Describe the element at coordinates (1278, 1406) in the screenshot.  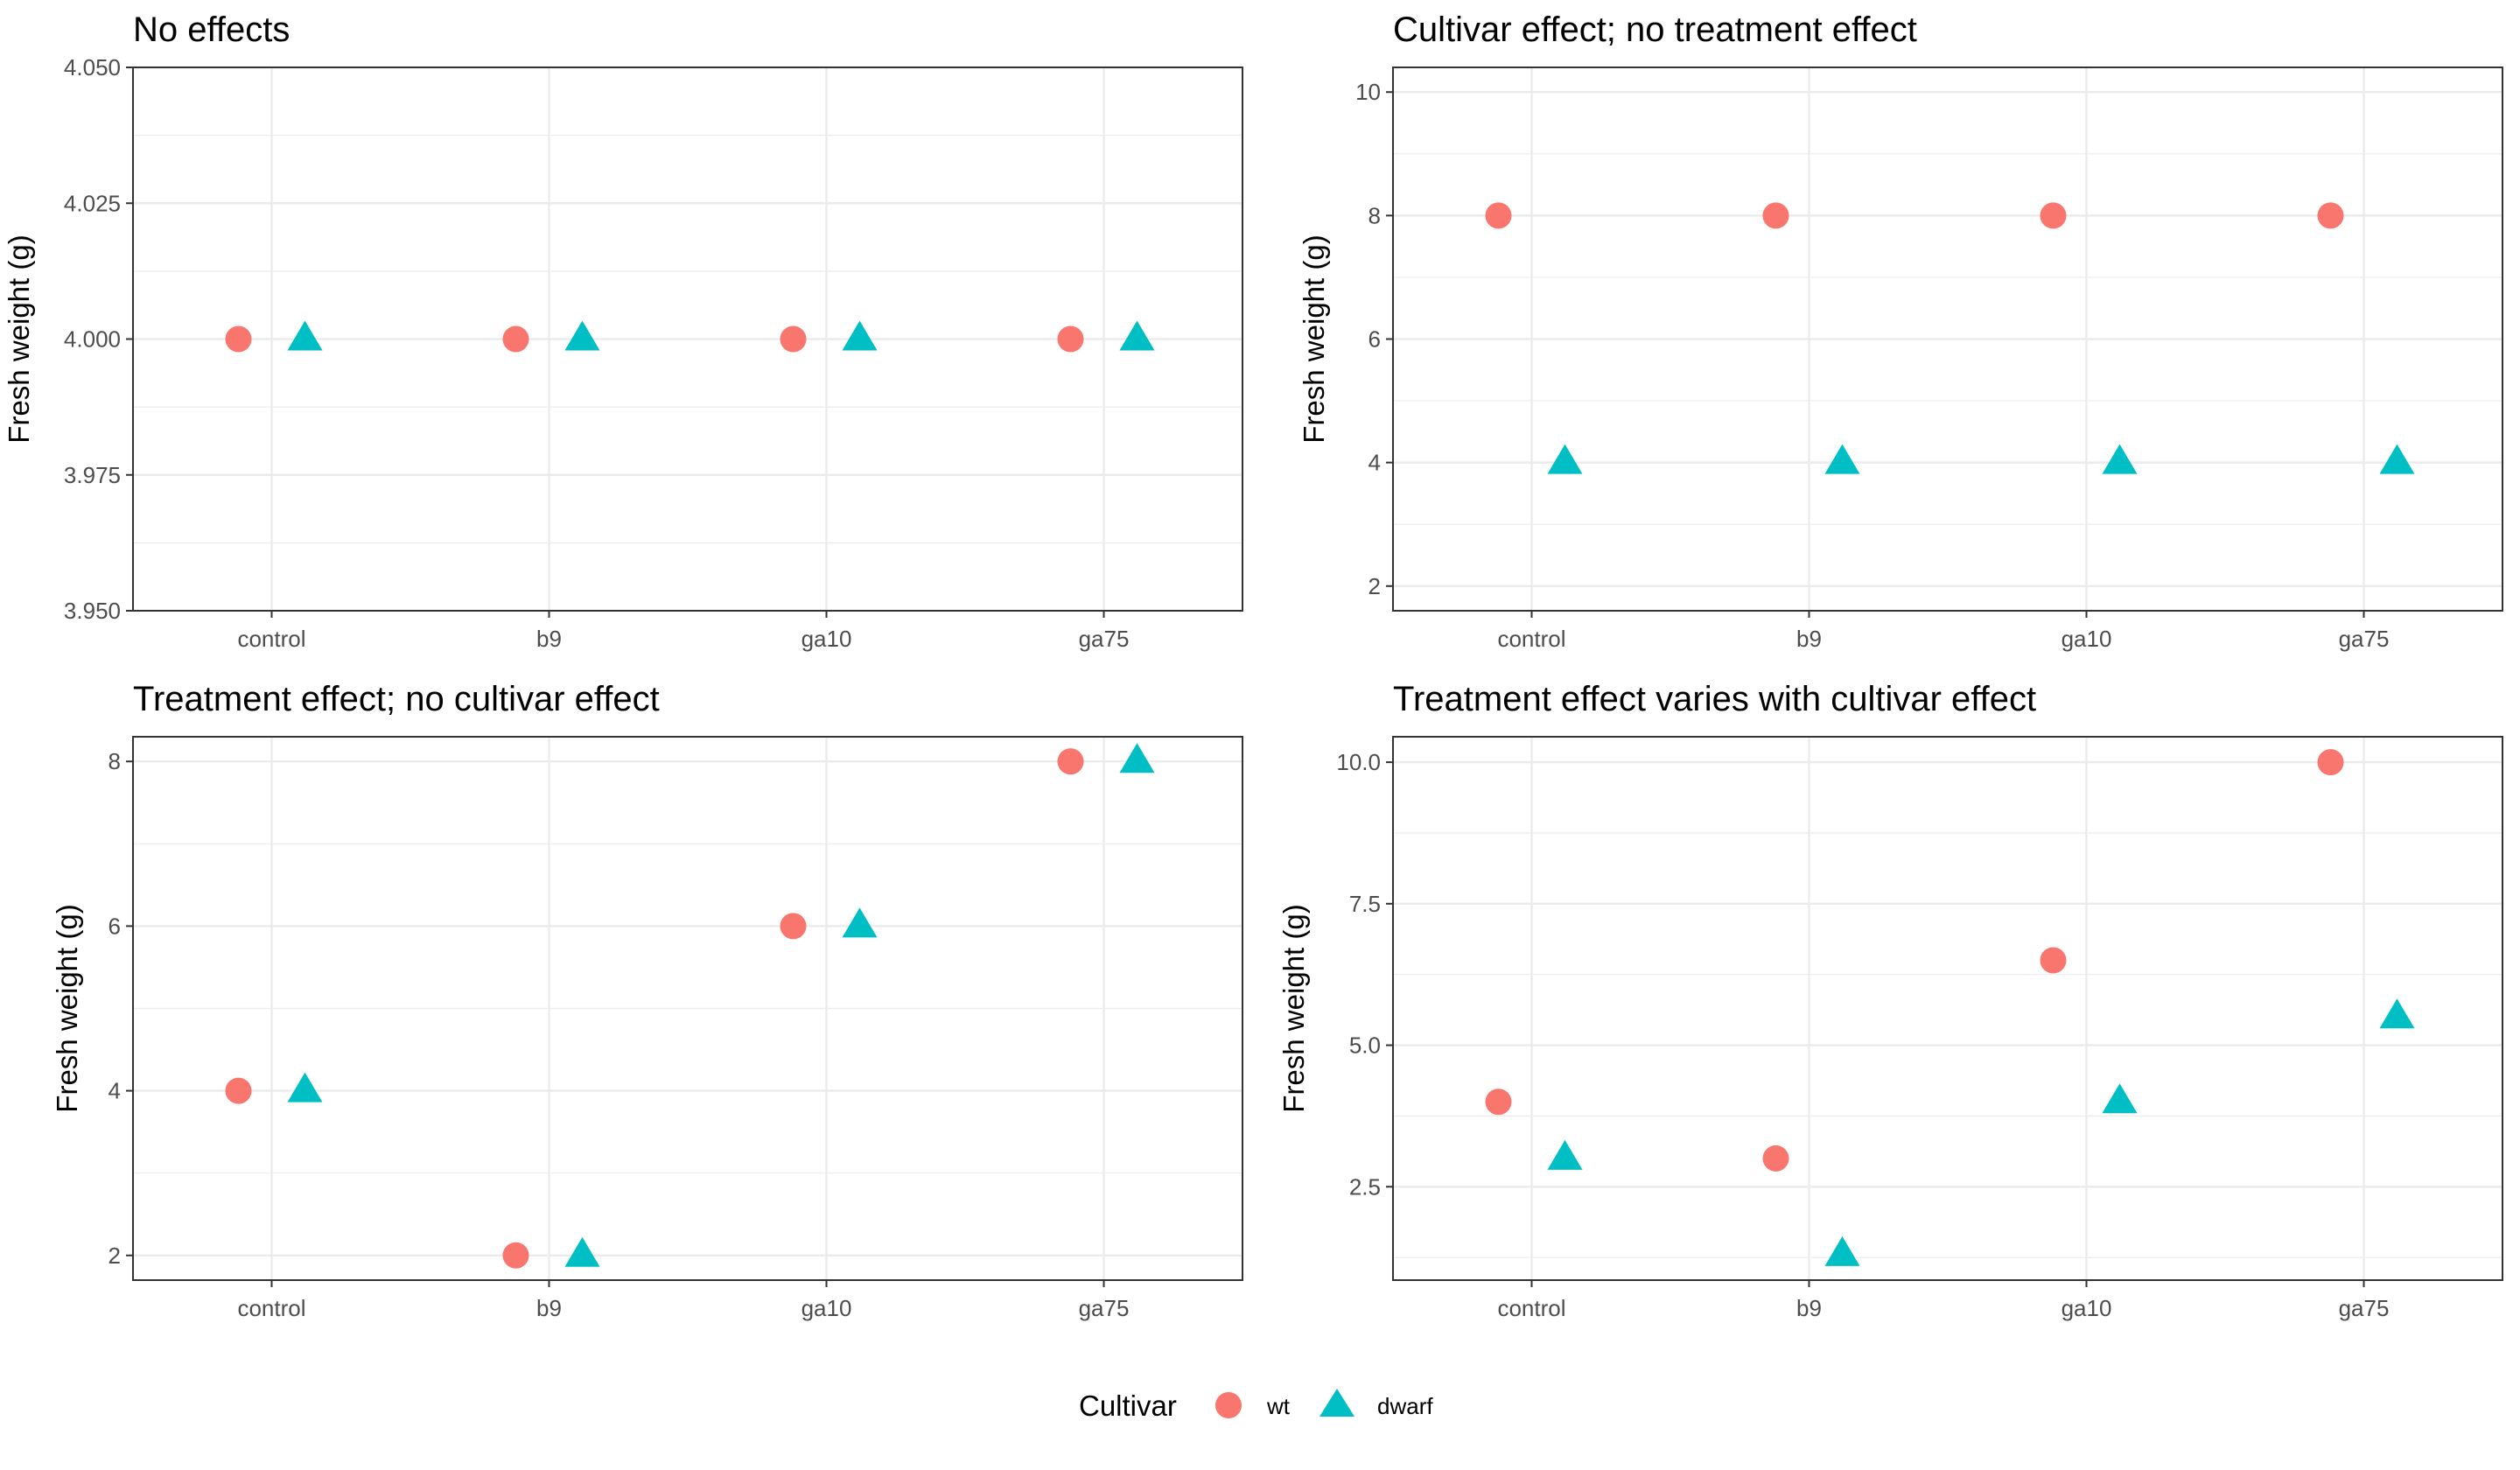
I see `legend-label-wt: wt` at that location.